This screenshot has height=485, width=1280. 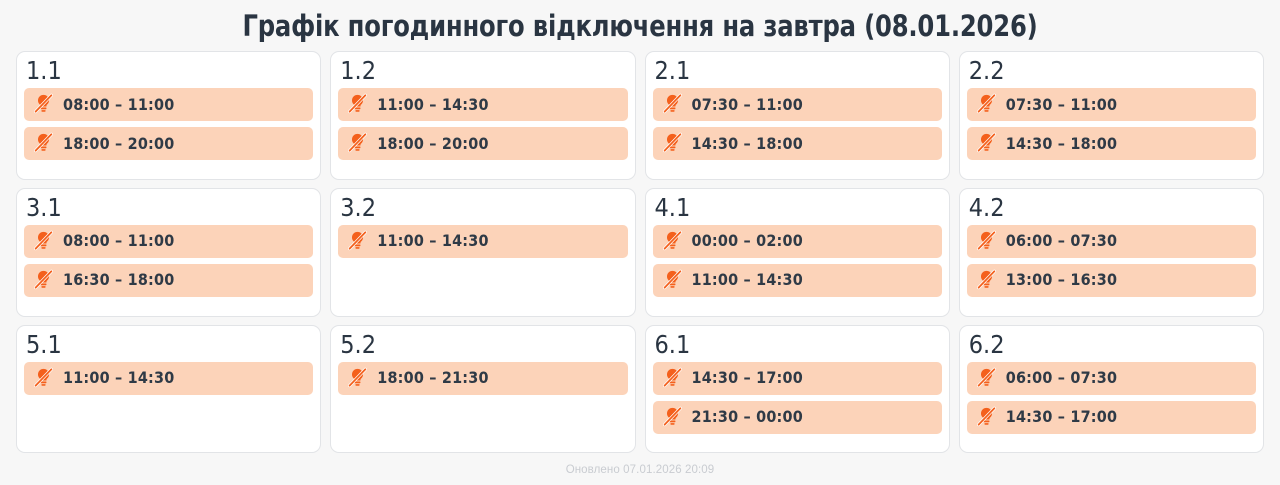 I want to click on outage-slot-time: 00:00 – 02:00, so click(x=747, y=241).